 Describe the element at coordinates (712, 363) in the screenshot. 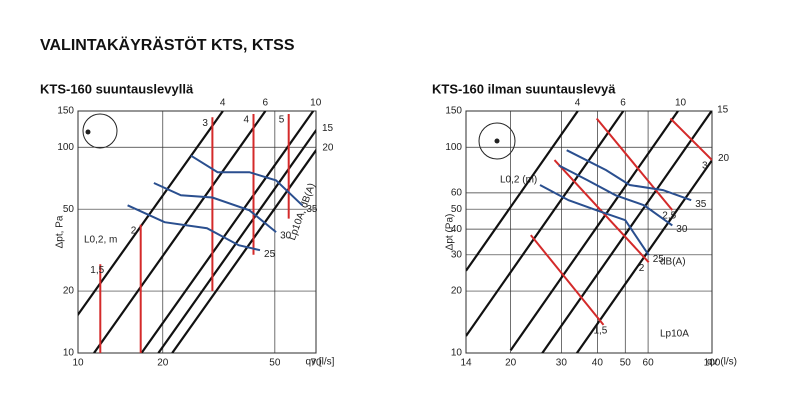

I see `x-tick-label: 100` at that location.